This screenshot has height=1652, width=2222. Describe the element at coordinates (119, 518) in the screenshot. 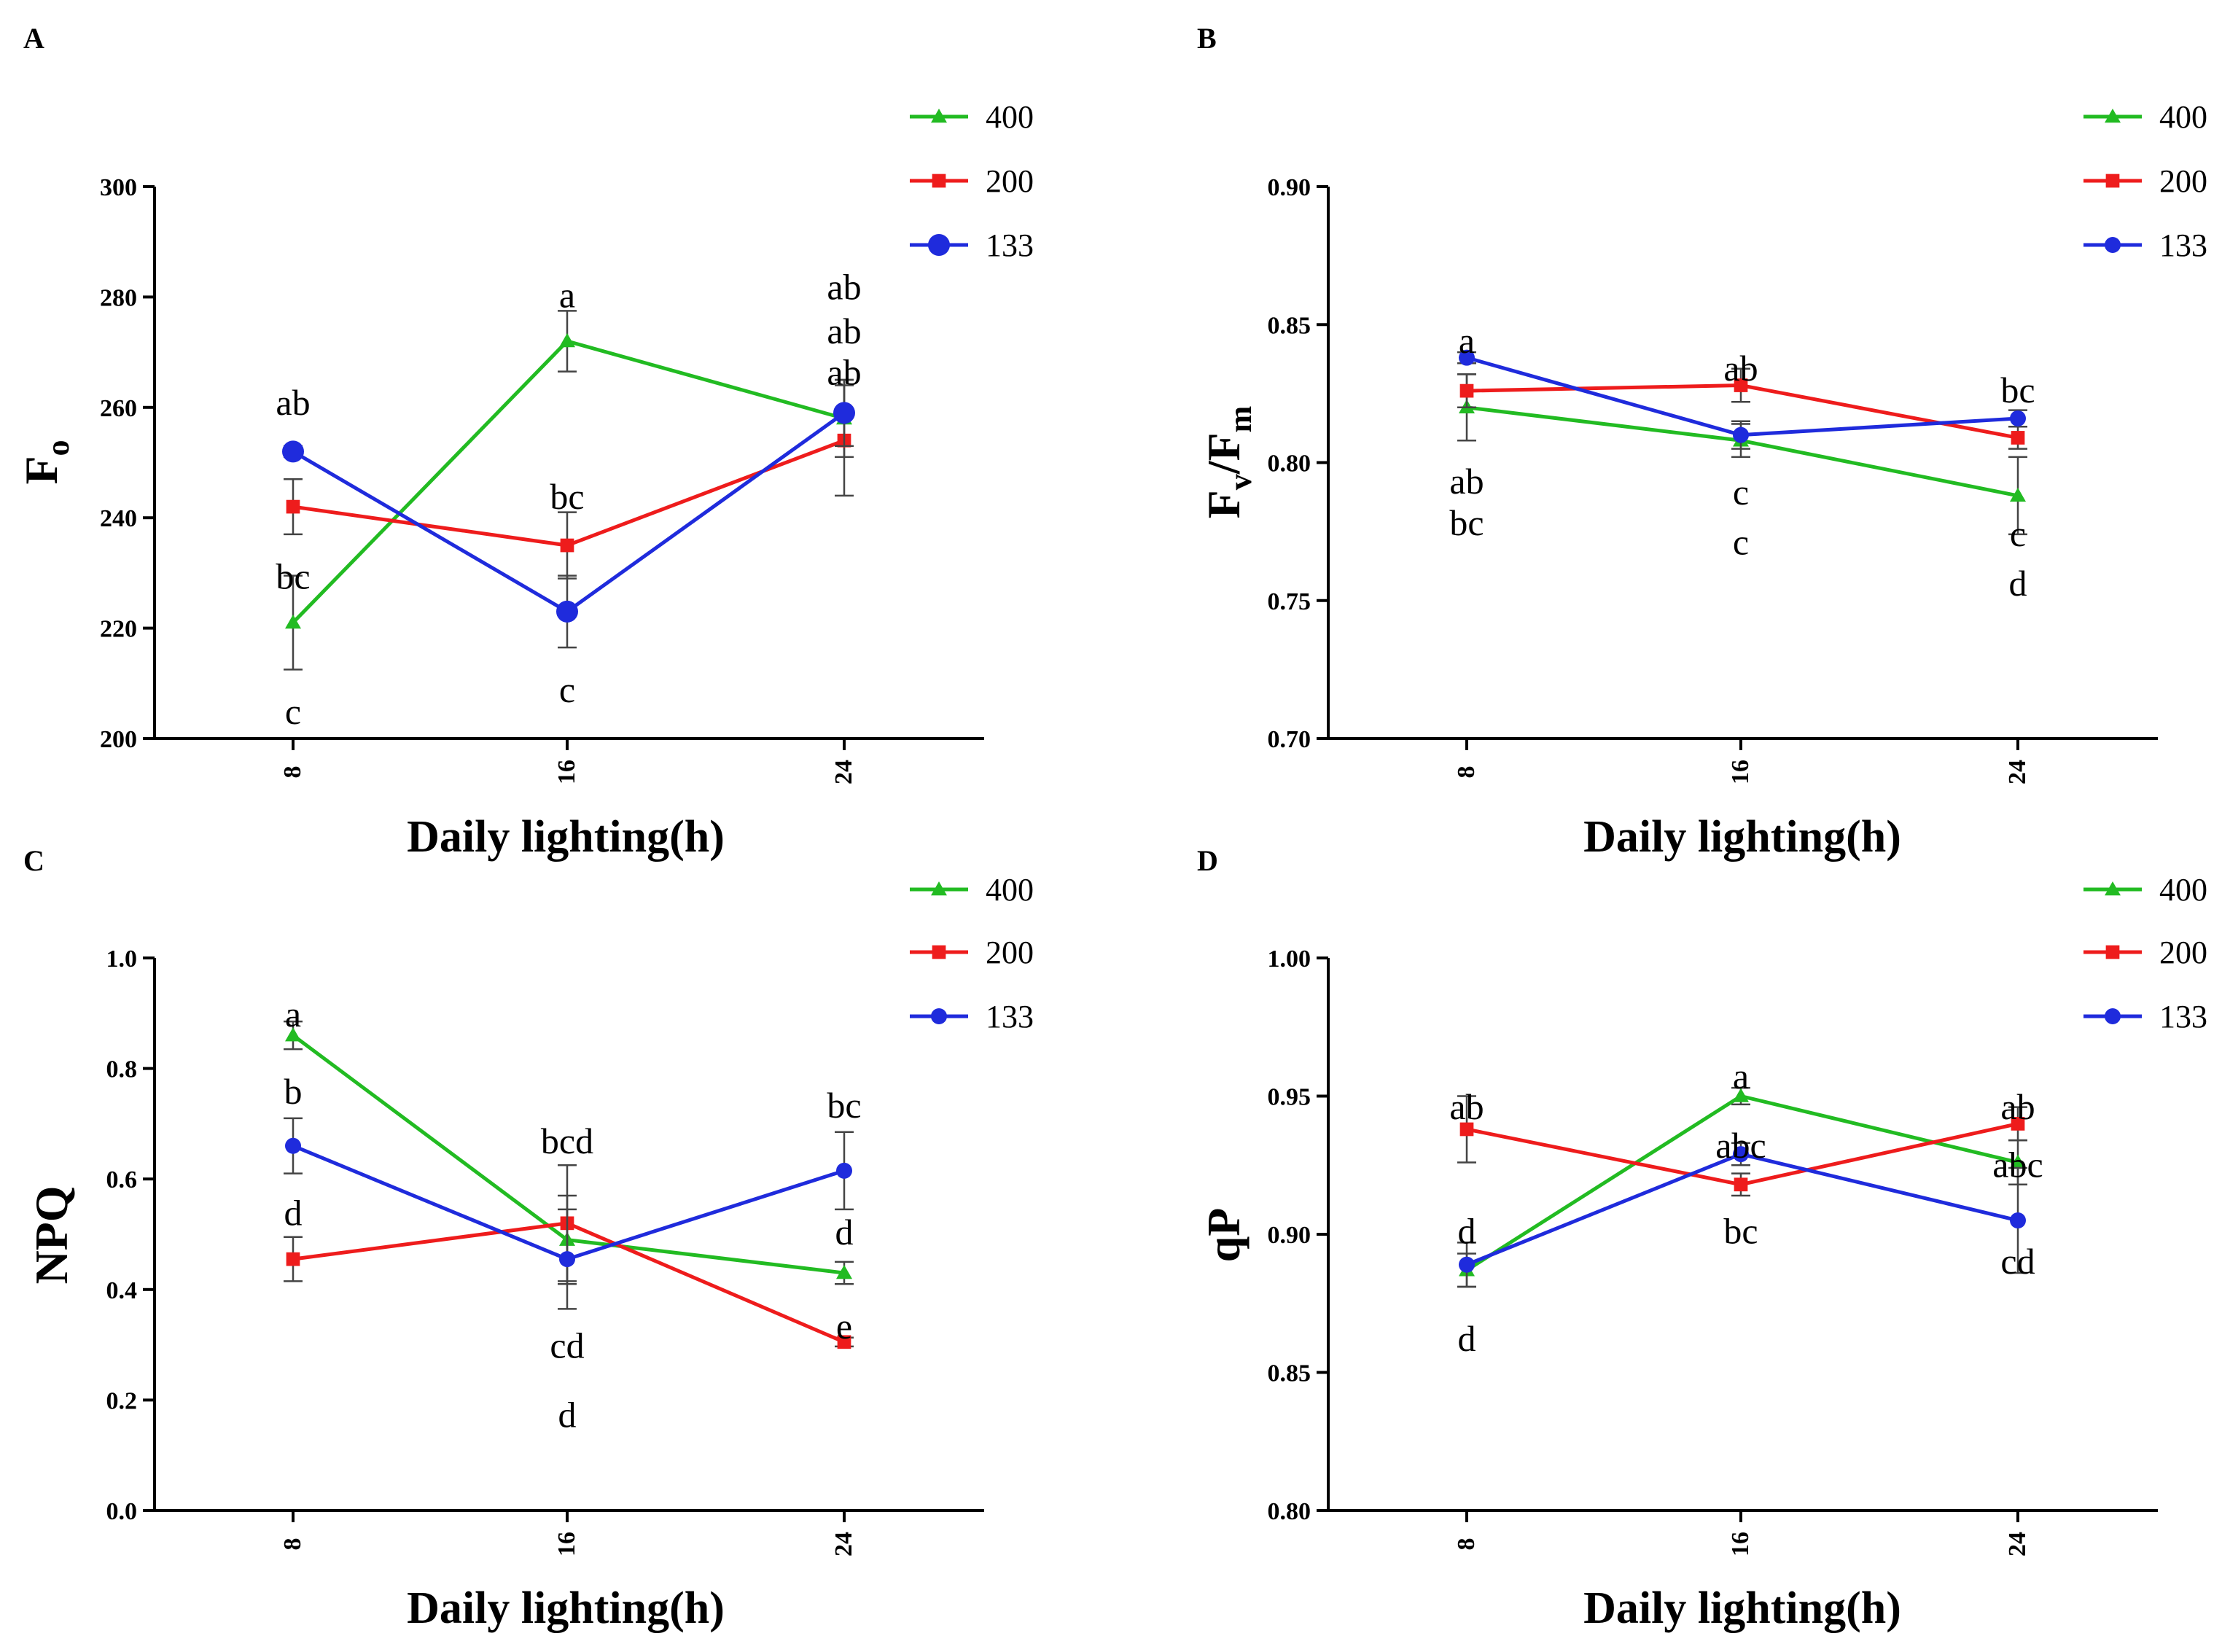

I see `y-tick-label: 240` at that location.